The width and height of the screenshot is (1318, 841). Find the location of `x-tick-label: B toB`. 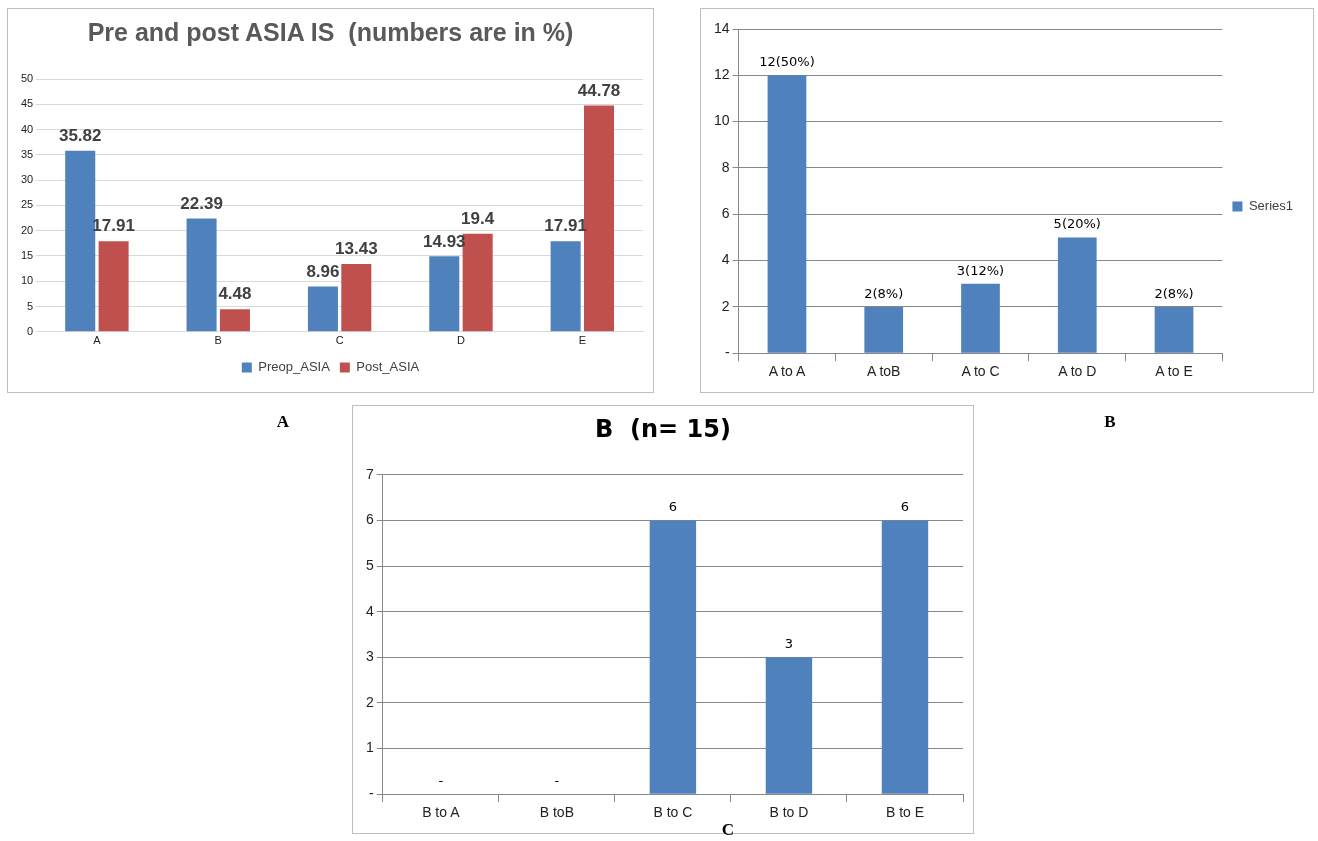

x-tick-label: B toB is located at coordinates (556, 812).